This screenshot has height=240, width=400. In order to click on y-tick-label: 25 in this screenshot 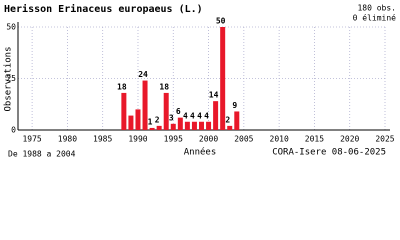, I will do `click(11, 78)`.